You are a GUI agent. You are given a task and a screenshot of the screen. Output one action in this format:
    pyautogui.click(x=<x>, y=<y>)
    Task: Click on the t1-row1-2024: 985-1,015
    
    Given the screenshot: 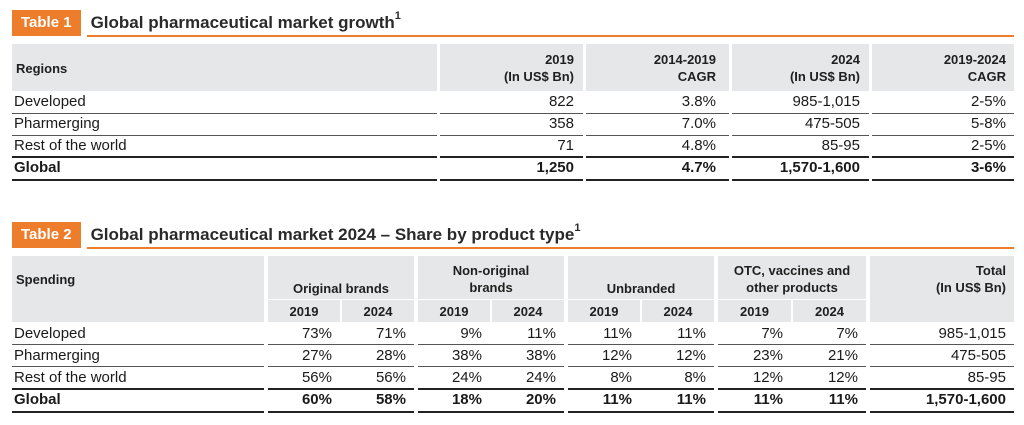 What is the action you would take?
    pyautogui.click(x=826, y=101)
    